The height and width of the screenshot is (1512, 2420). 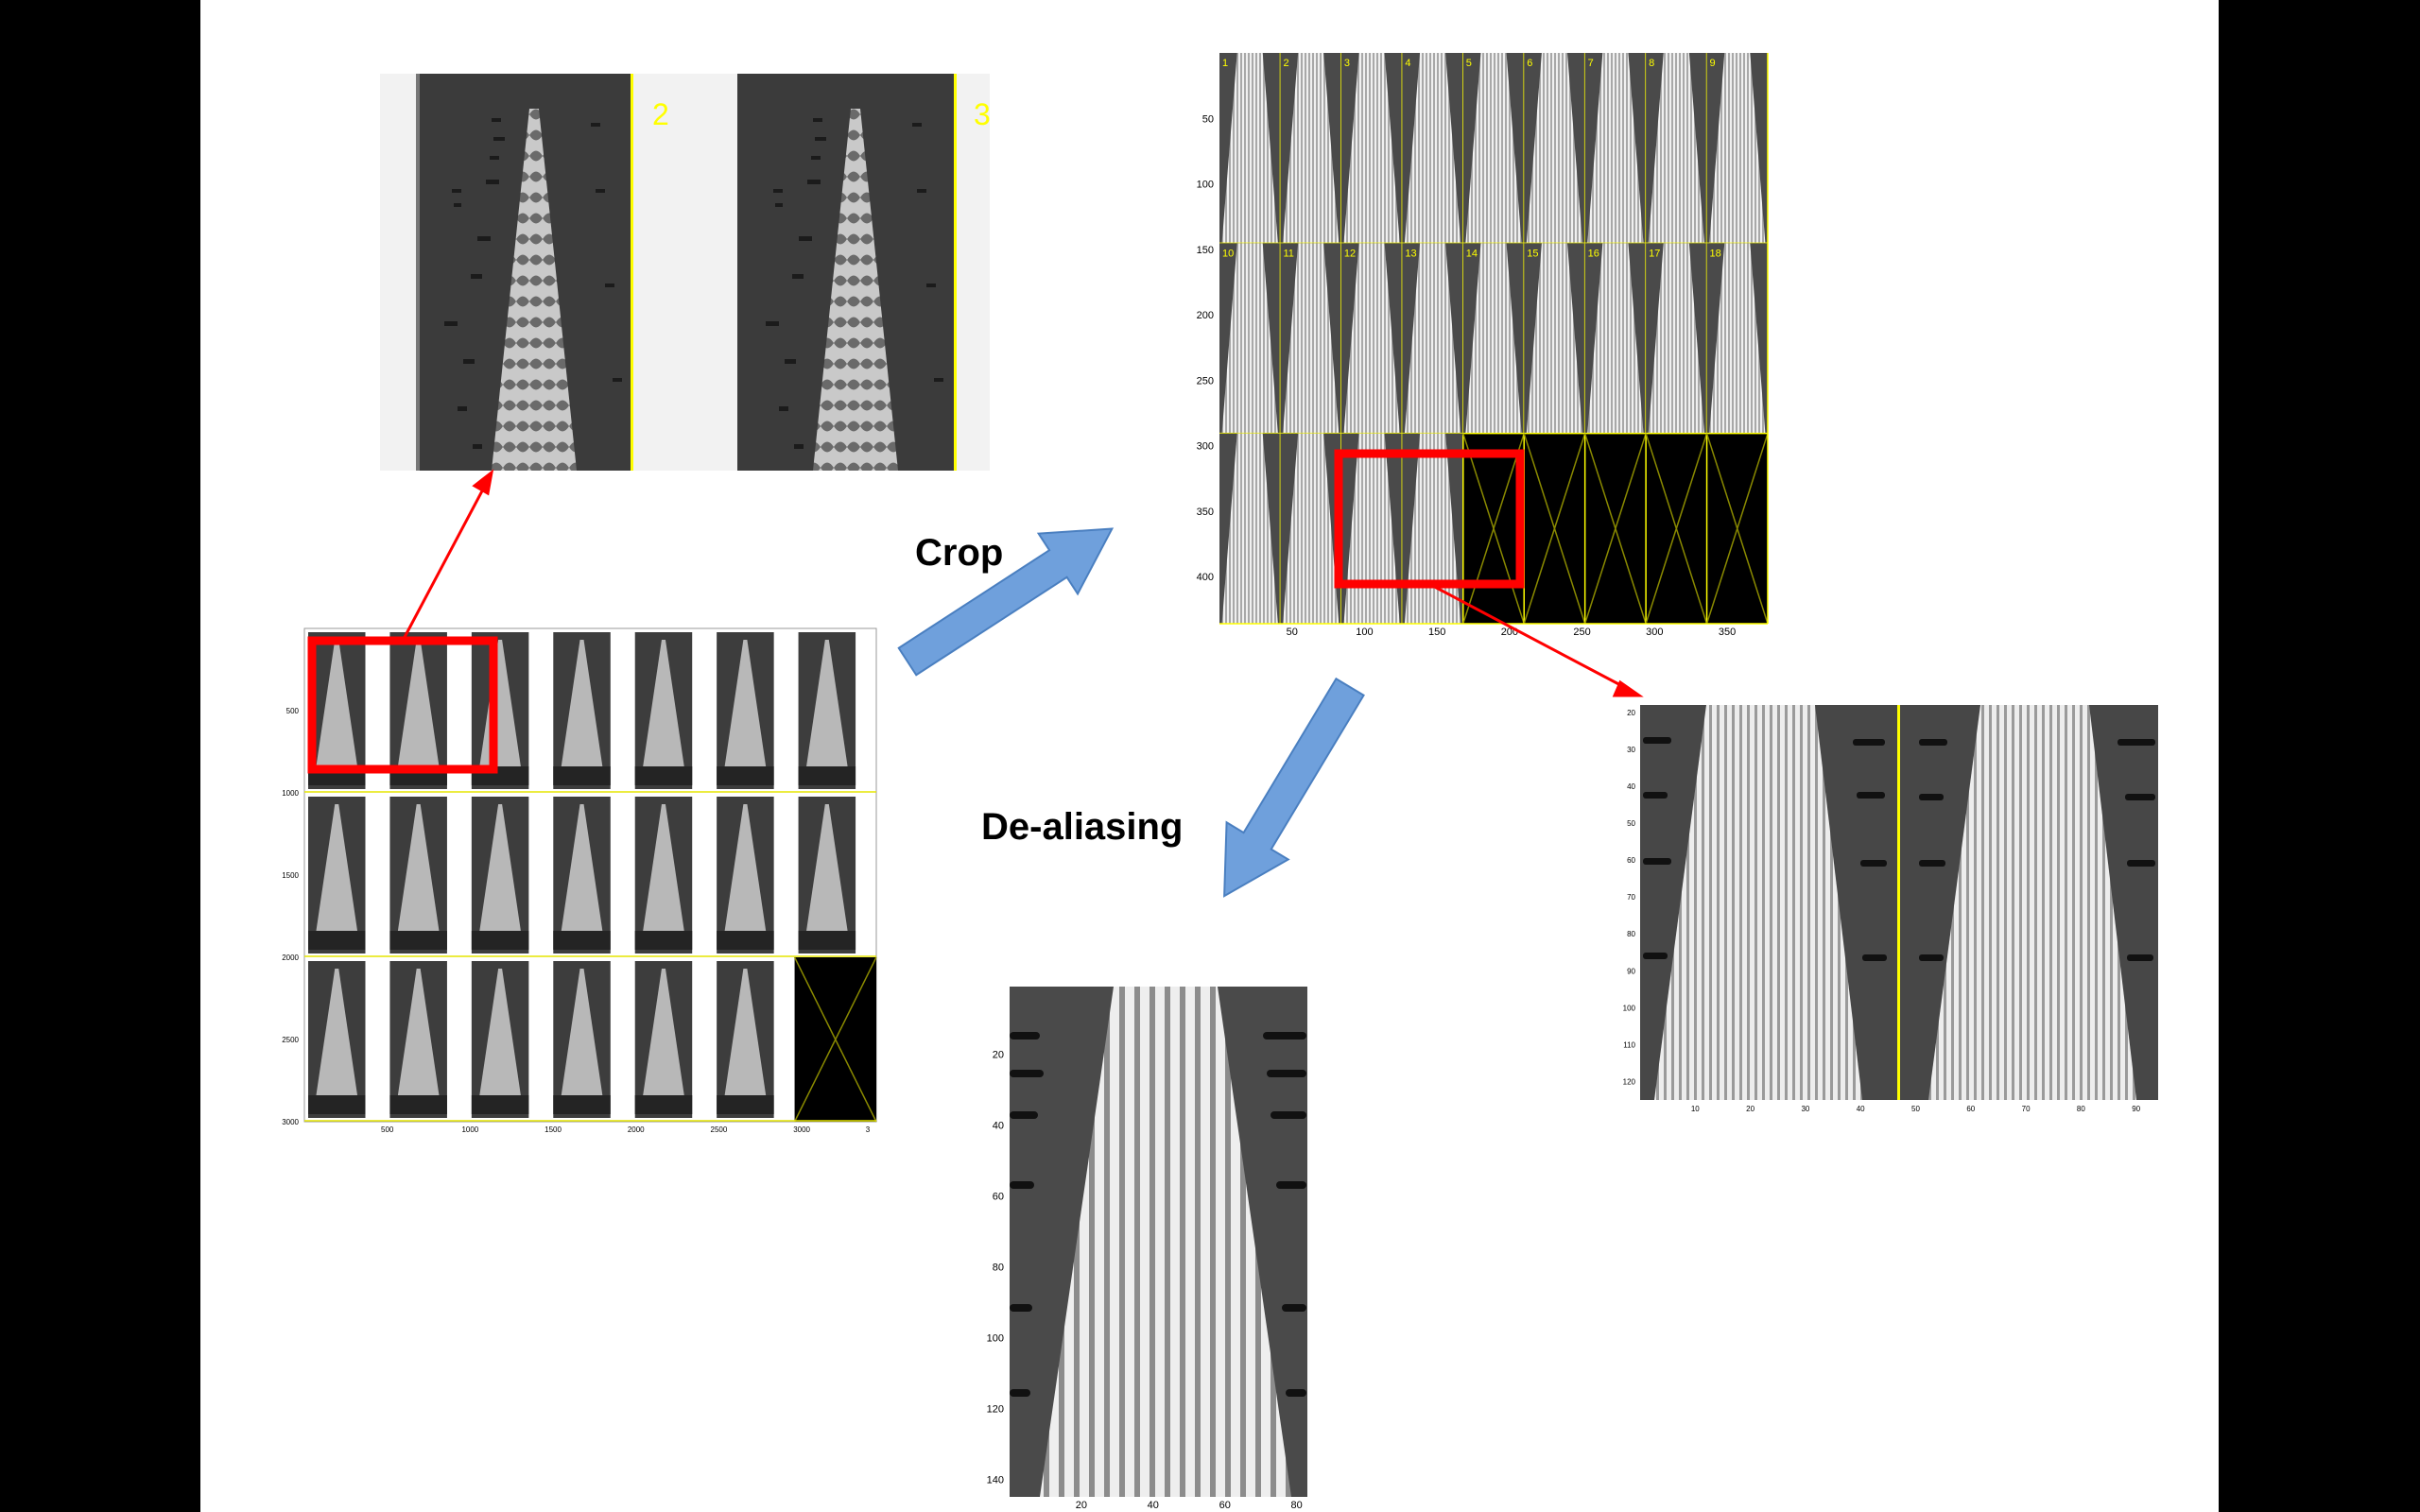 I want to click on x-tick-label: 80, so click(x=1296, y=1505).